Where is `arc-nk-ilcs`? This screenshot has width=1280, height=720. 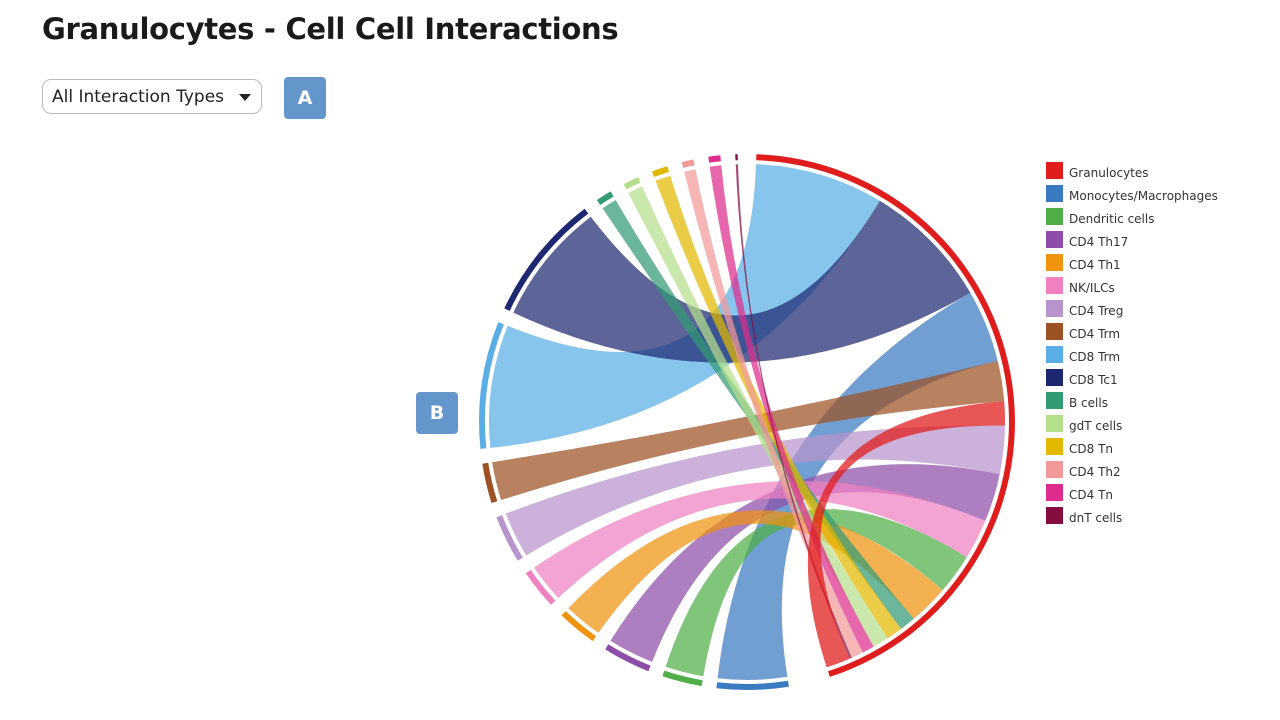
arc-nk-ilcs is located at coordinates (540, 587).